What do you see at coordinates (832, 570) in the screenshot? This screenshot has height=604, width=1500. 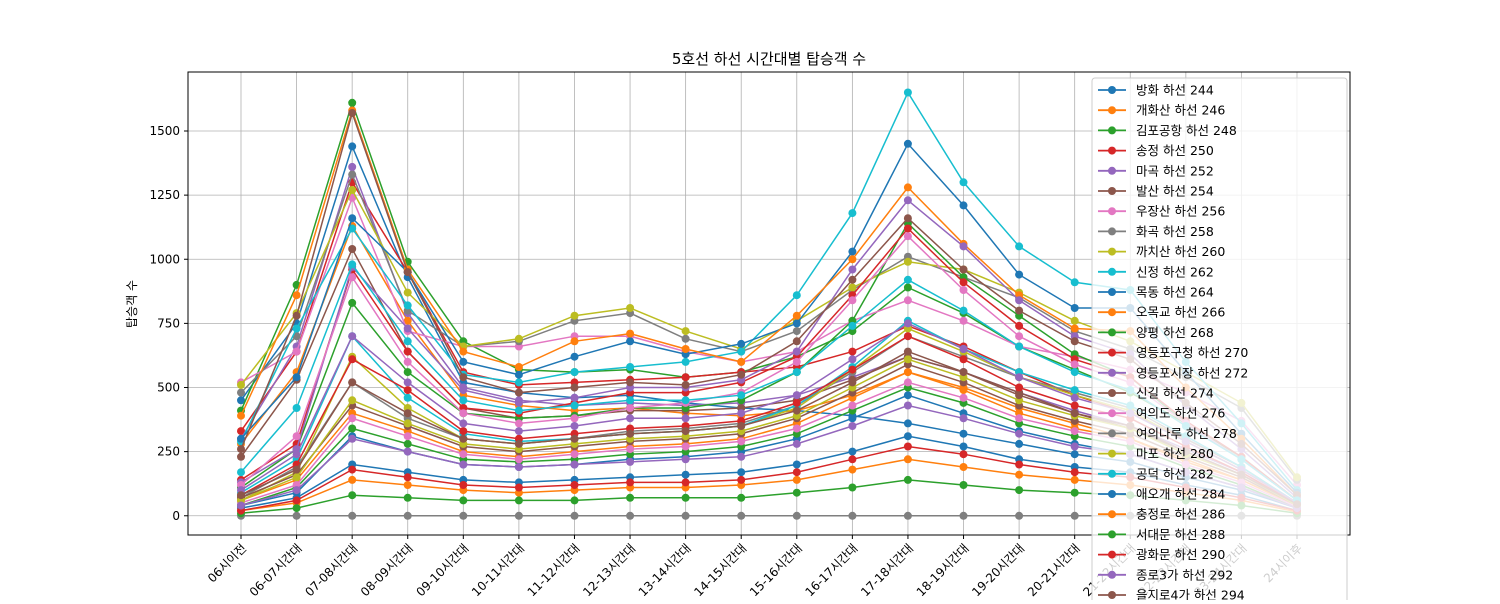 I see `x-tick-label: 16-17시간대` at bounding box center [832, 570].